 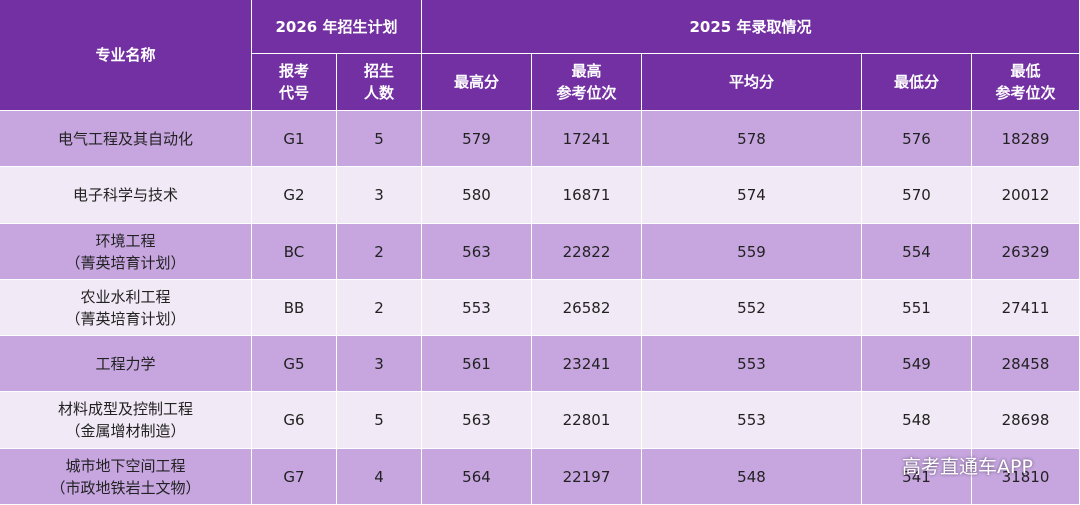 What do you see at coordinates (1026, 308) in the screenshot?
I see `table-cell: 27411` at bounding box center [1026, 308].